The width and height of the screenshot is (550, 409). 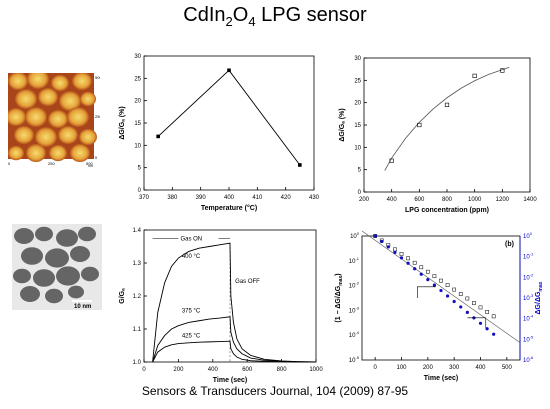 I want to click on y-tick-label: 1.3, so click(x=137, y=264).